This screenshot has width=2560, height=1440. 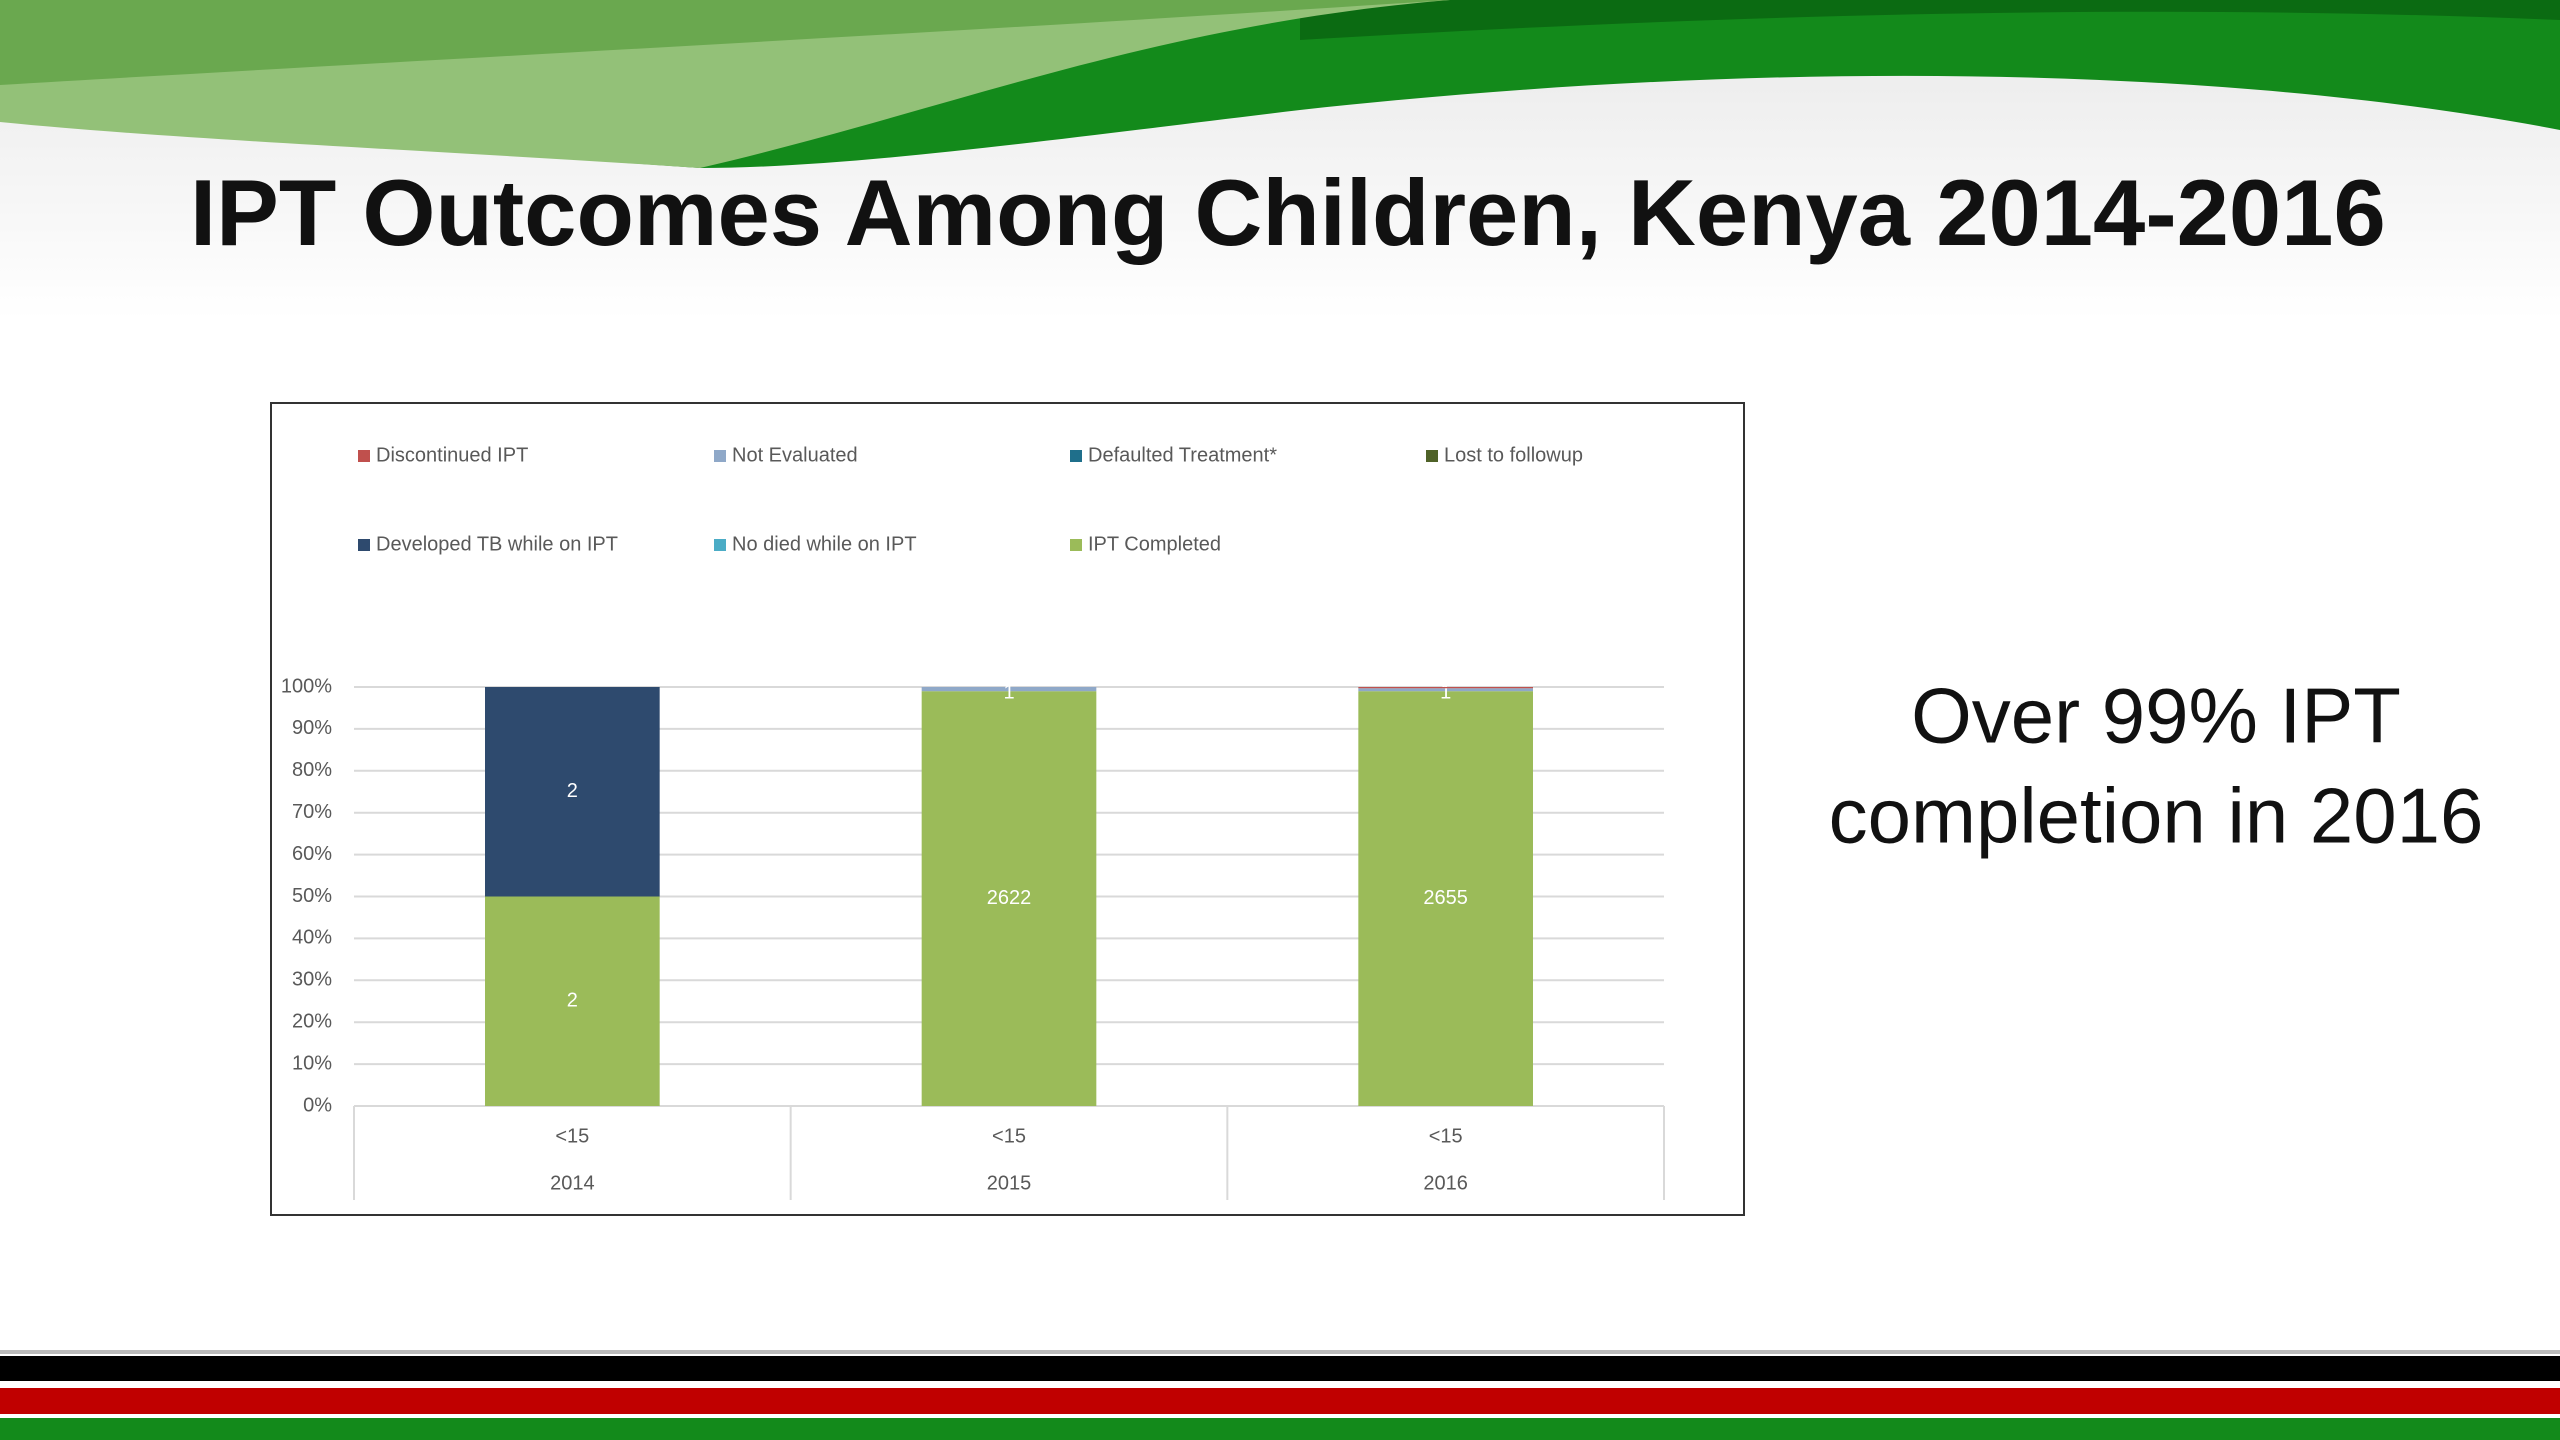 What do you see at coordinates (2156, 716) in the screenshot?
I see `annotation: Over 99% IPT` at bounding box center [2156, 716].